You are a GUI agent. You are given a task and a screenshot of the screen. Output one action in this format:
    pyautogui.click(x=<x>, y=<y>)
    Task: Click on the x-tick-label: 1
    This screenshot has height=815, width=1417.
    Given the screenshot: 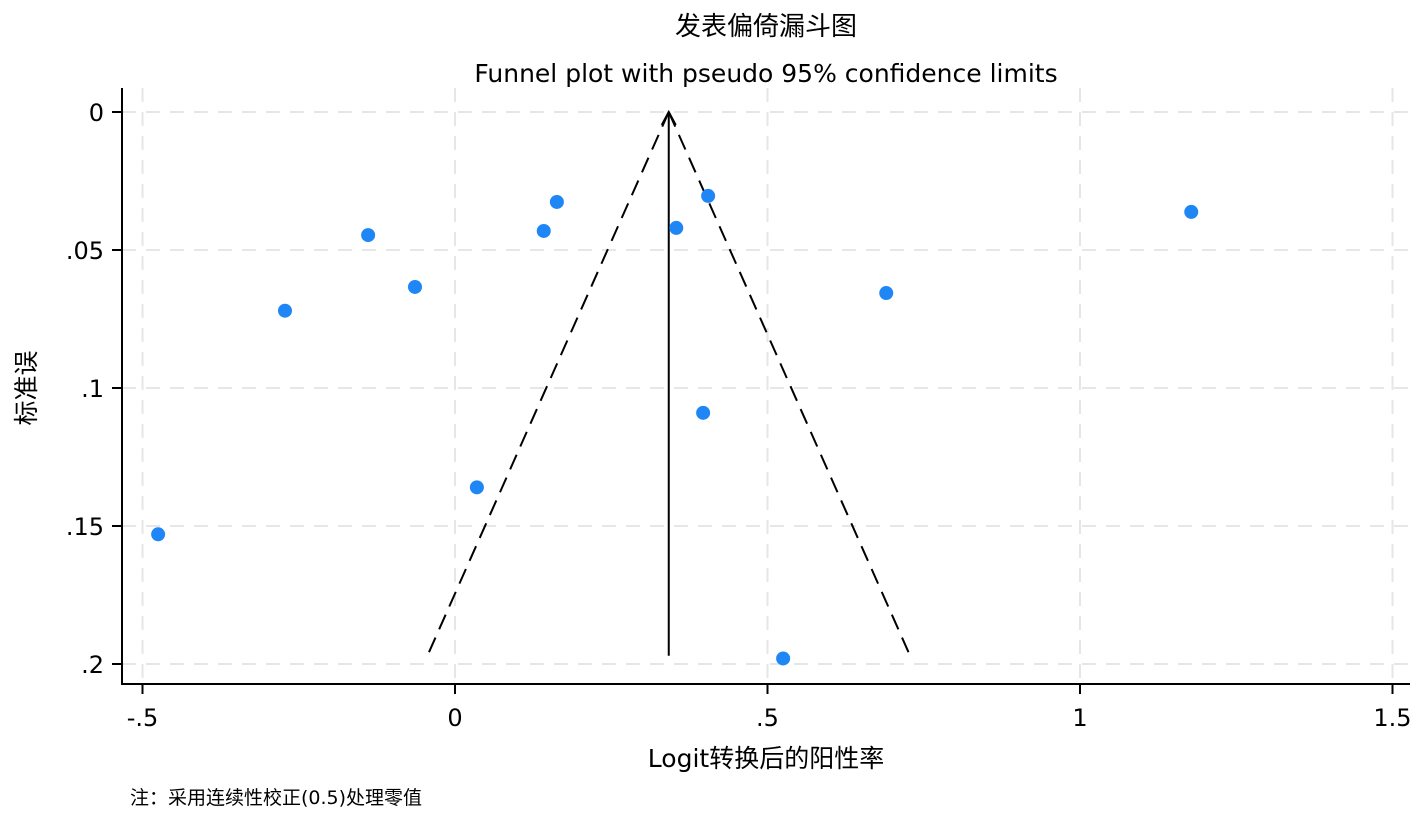 What is the action you would take?
    pyautogui.click(x=1079, y=718)
    